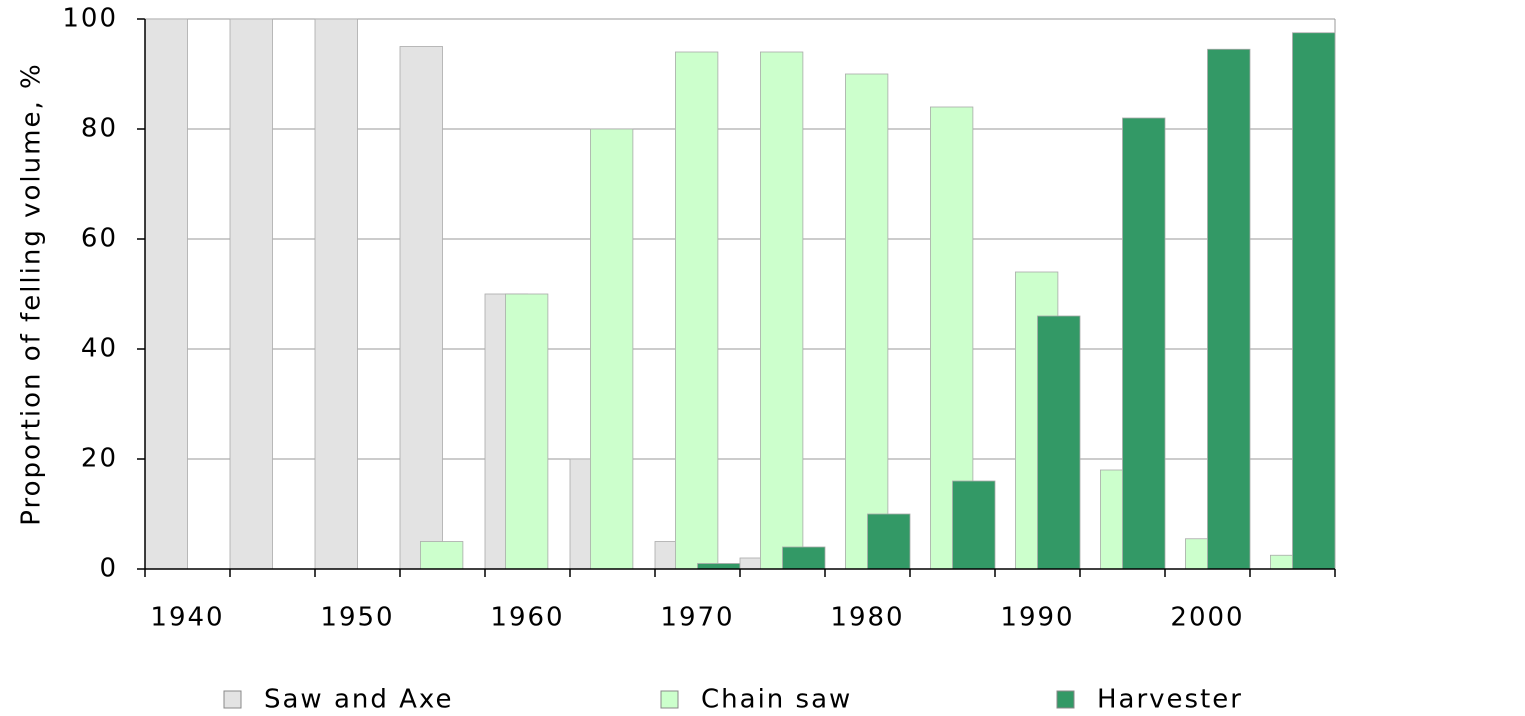 The image size is (1525, 716). I want to click on x-tick-label: 1940, so click(187, 618).